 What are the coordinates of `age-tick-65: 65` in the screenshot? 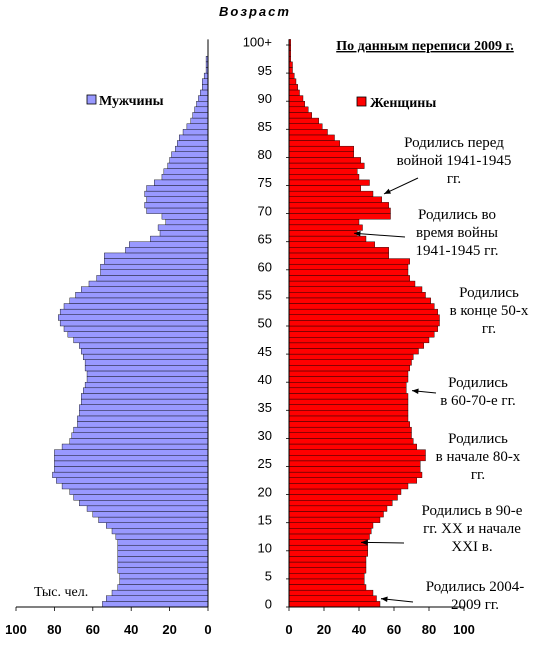 It's located at (265, 238).